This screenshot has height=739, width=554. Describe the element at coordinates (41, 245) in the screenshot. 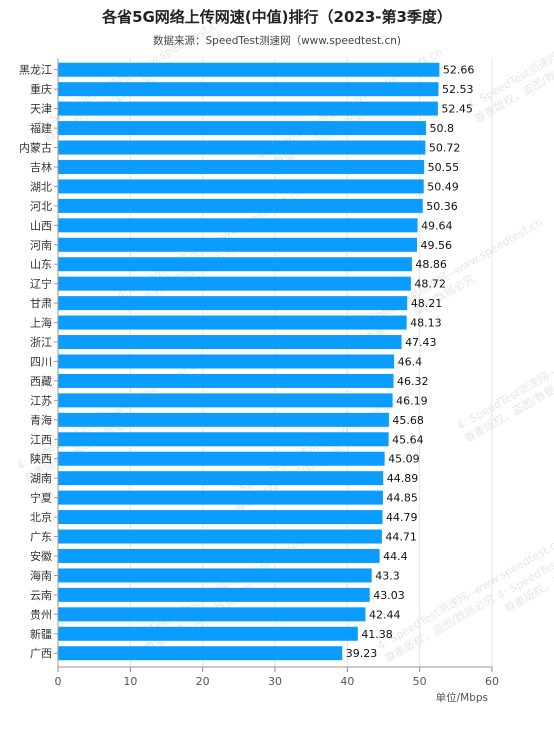

I see `category-label: 河南` at that location.